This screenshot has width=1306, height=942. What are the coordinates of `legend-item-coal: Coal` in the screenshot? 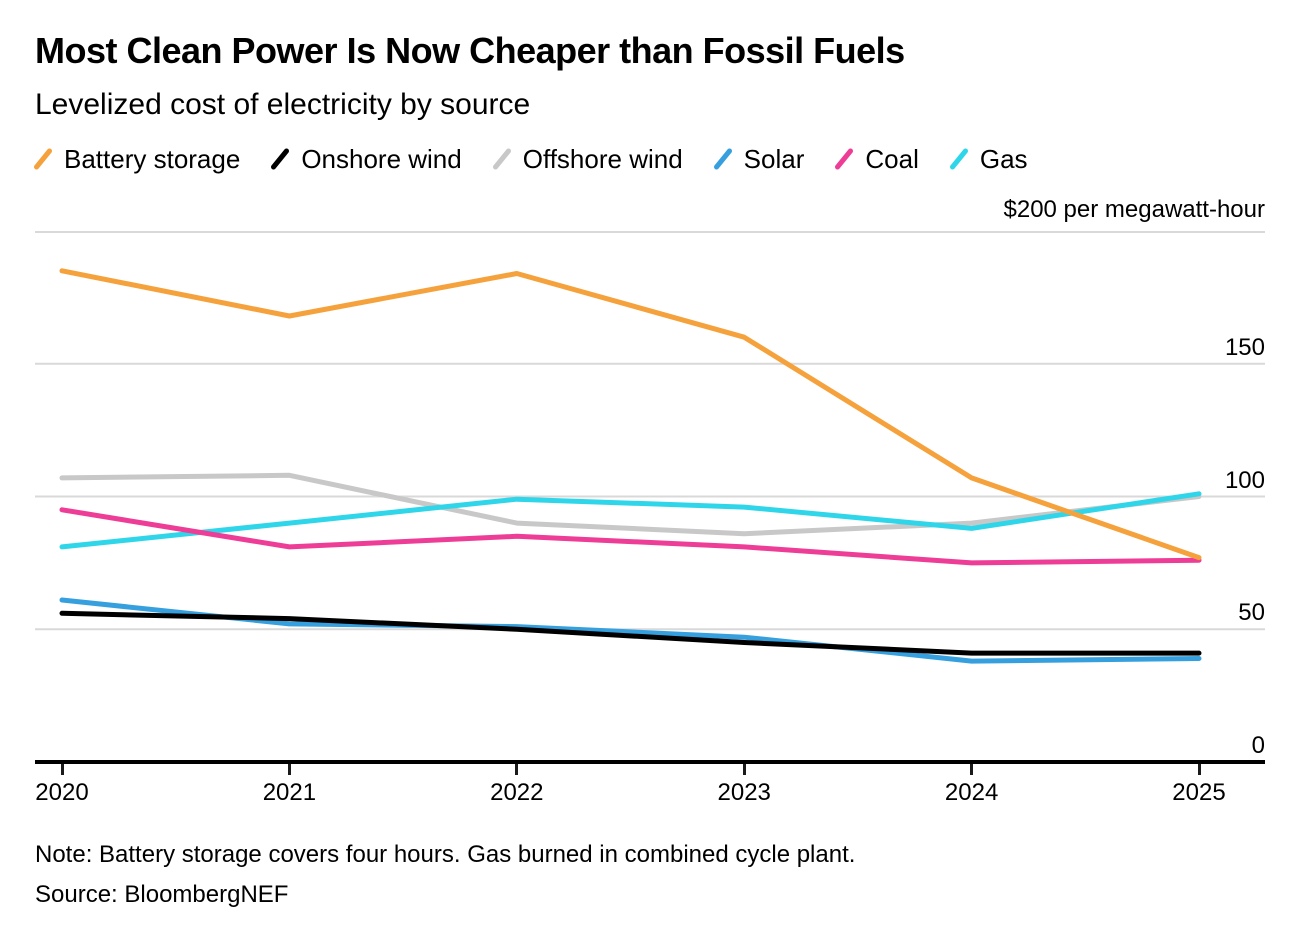 It's located at (876, 159).